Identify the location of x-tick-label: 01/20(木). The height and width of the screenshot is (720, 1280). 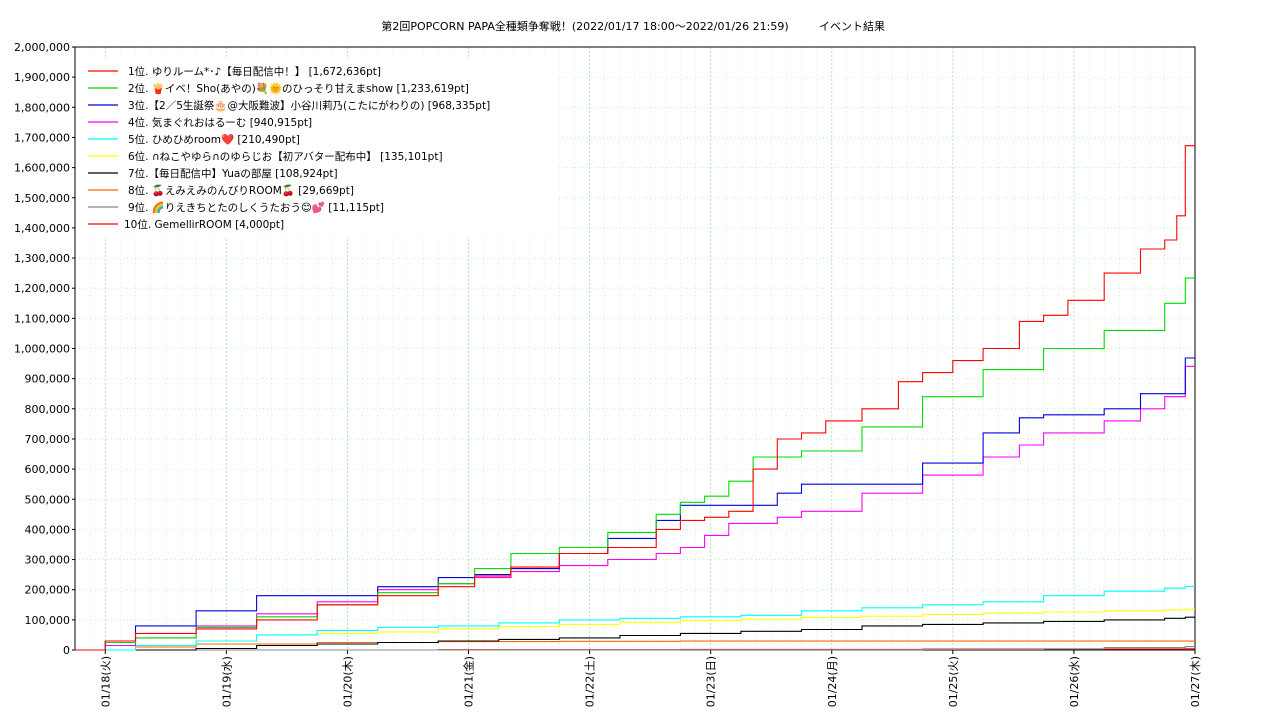
(347, 681).